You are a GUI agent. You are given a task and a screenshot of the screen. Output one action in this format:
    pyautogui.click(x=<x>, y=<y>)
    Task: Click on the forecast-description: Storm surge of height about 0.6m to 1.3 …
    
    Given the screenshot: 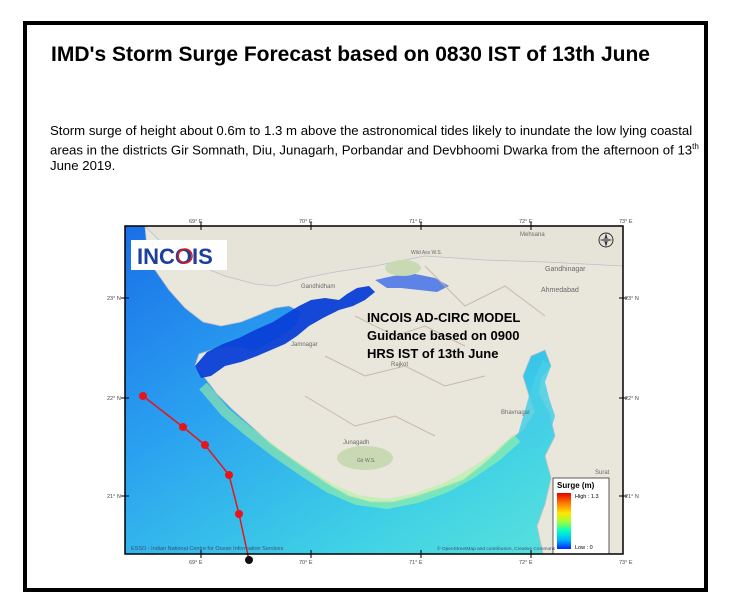 What is the action you would take?
    pyautogui.click(x=375, y=148)
    